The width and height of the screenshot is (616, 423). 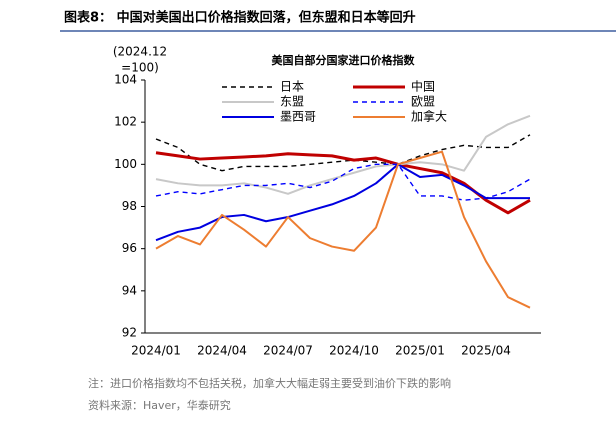 What do you see at coordinates (298, 117) in the screenshot?
I see `legend-label: 墨西哥` at bounding box center [298, 117].